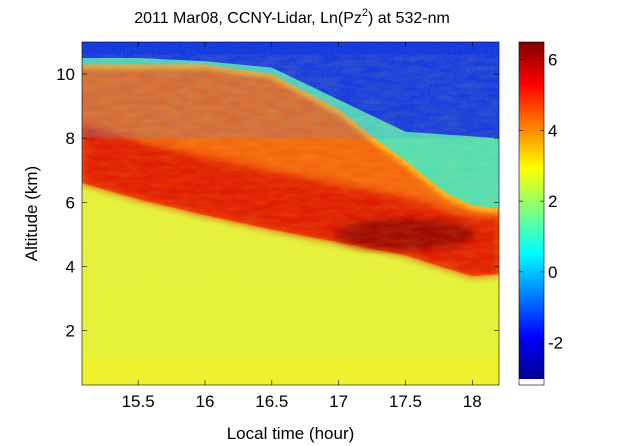 The image size is (627, 446). I want to click on colorbar-tick-label: 0, so click(552, 272).